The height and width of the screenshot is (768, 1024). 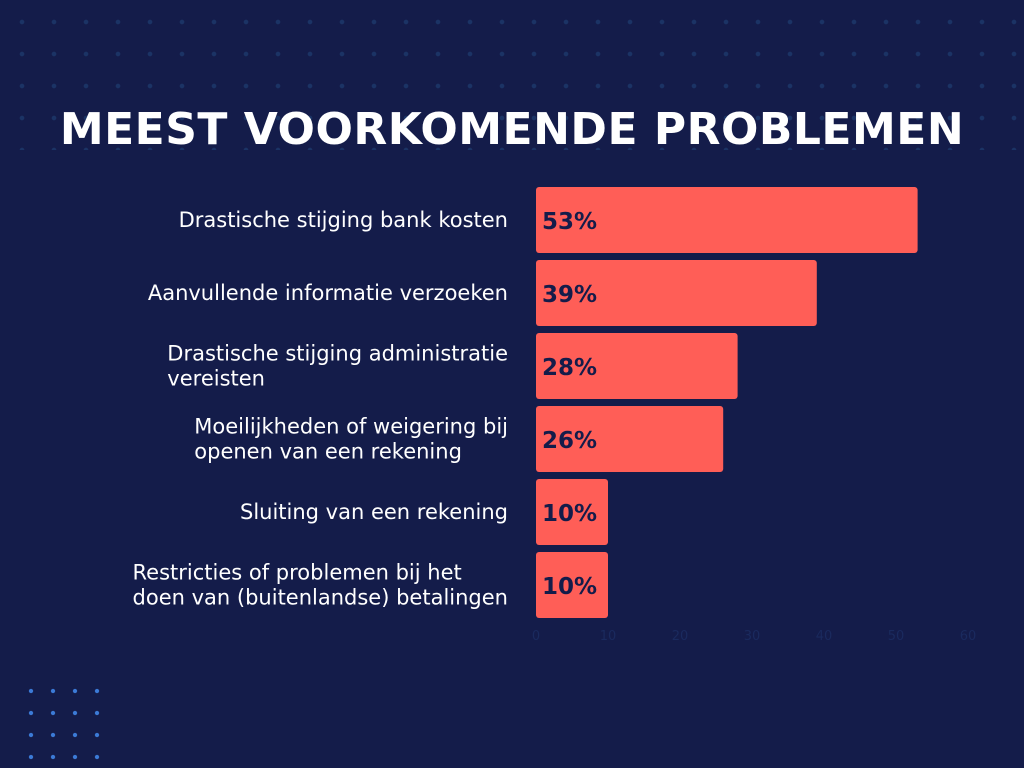 What do you see at coordinates (569, 368) in the screenshot?
I see `value-label-2: 28%` at bounding box center [569, 368].